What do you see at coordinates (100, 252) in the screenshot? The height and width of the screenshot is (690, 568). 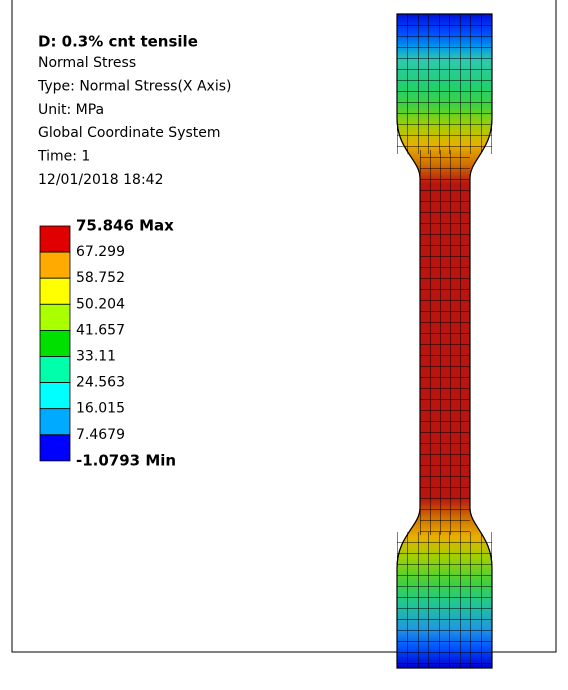 I see `legend-label: 67.299` at bounding box center [100, 252].